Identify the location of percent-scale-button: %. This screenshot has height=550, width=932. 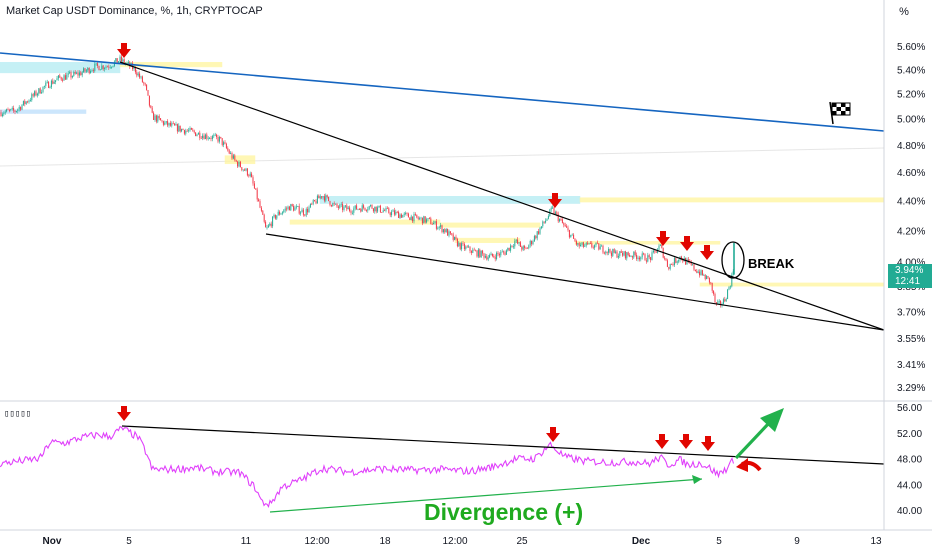
(904, 12).